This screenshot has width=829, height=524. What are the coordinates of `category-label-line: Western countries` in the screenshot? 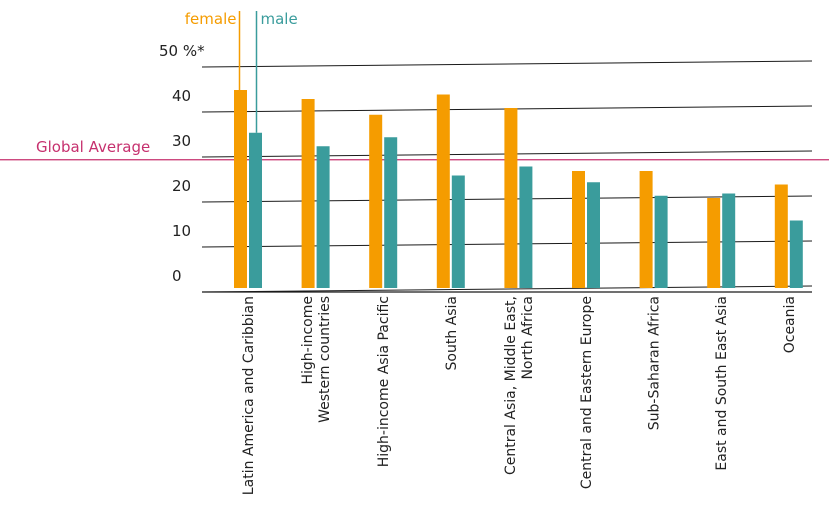 It's located at (325, 359).